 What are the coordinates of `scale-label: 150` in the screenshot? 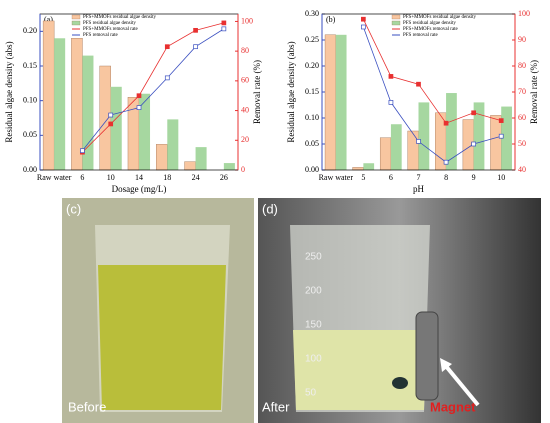 It's located at (313, 325).